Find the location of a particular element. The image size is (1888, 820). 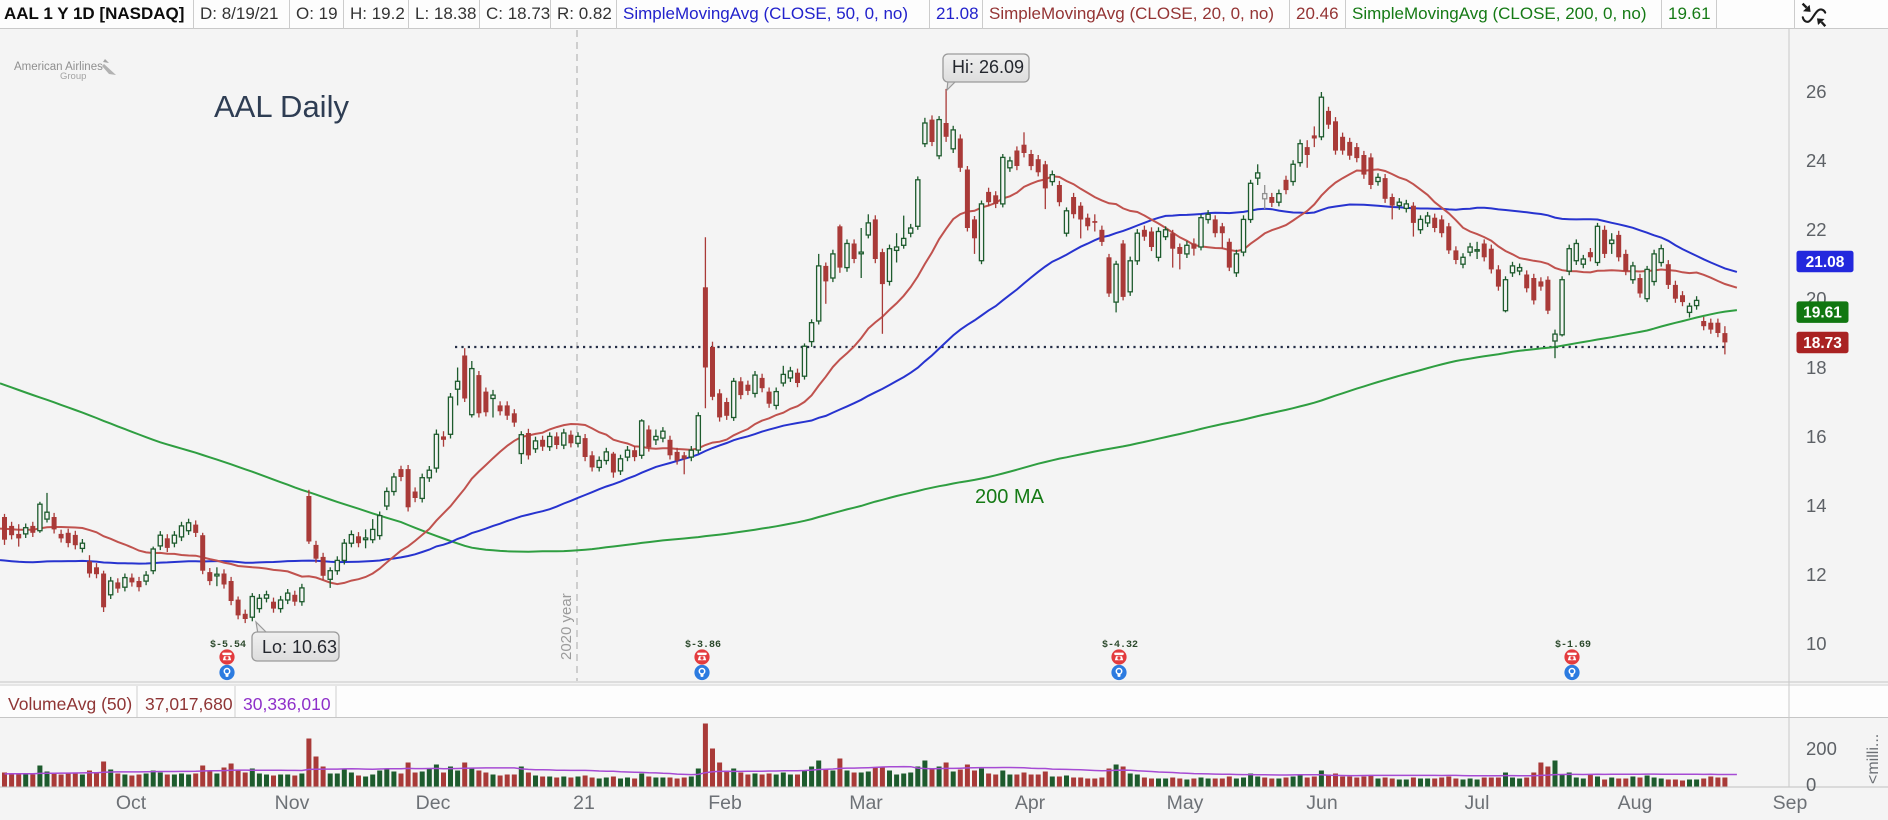

svg-text: Apr is located at coordinates (1030, 803).